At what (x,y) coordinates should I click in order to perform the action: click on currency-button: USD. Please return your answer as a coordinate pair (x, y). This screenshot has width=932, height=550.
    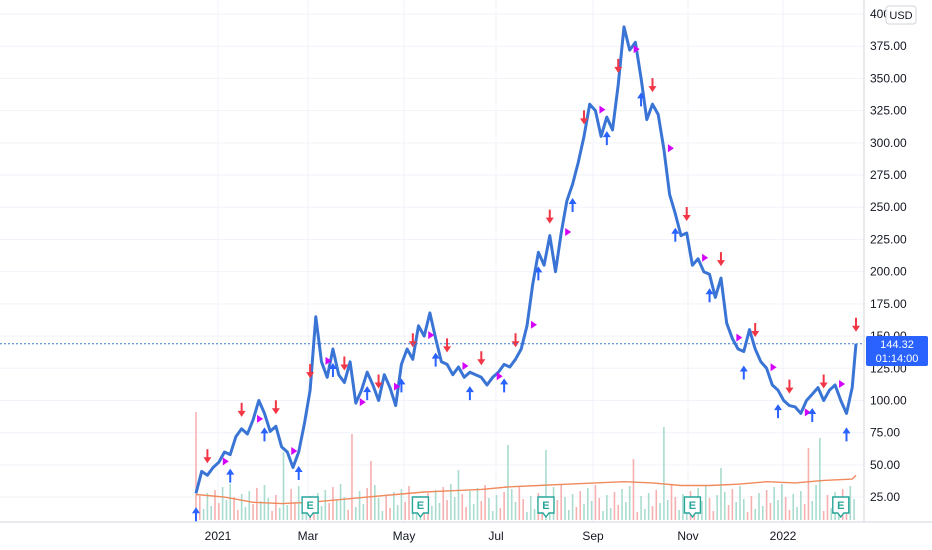
    Looking at the image, I should click on (901, 15).